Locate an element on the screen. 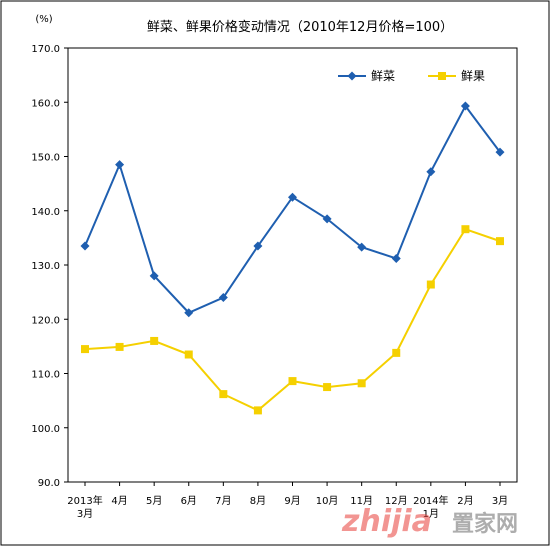 The width and height of the screenshot is (550, 546). y-unit-label: (%) is located at coordinates (43, 19).